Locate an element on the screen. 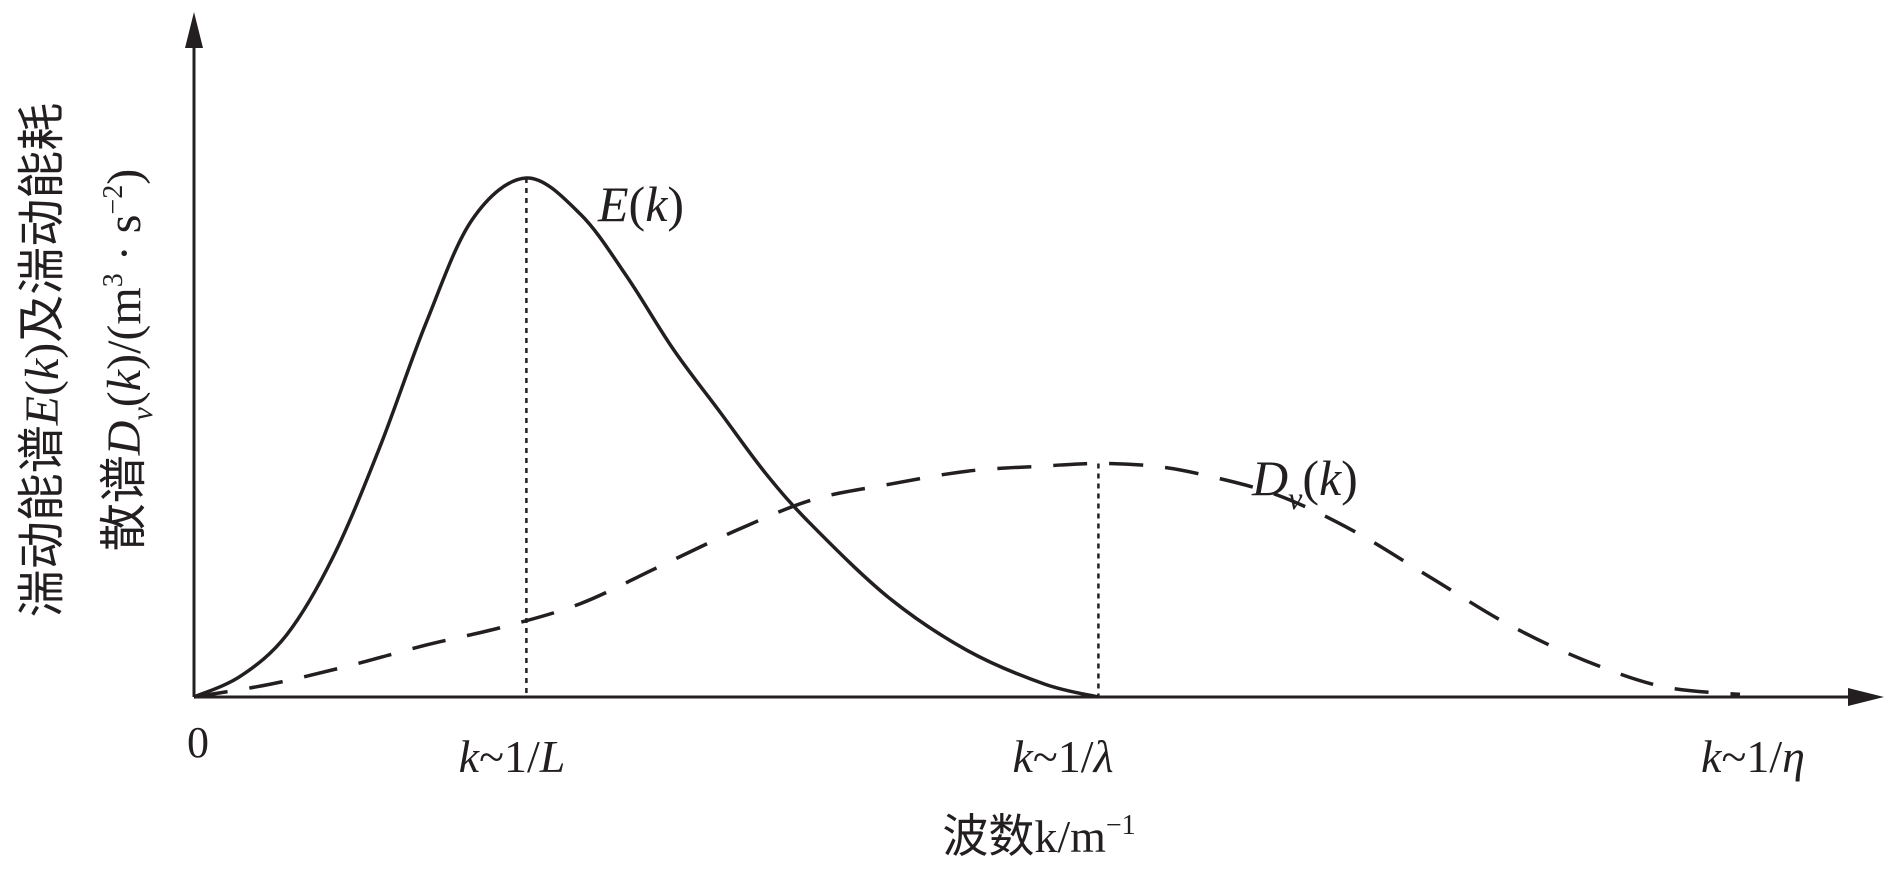 The height and width of the screenshot is (881, 1894). x-tick-label-L: k~1/L is located at coordinates (512, 756).